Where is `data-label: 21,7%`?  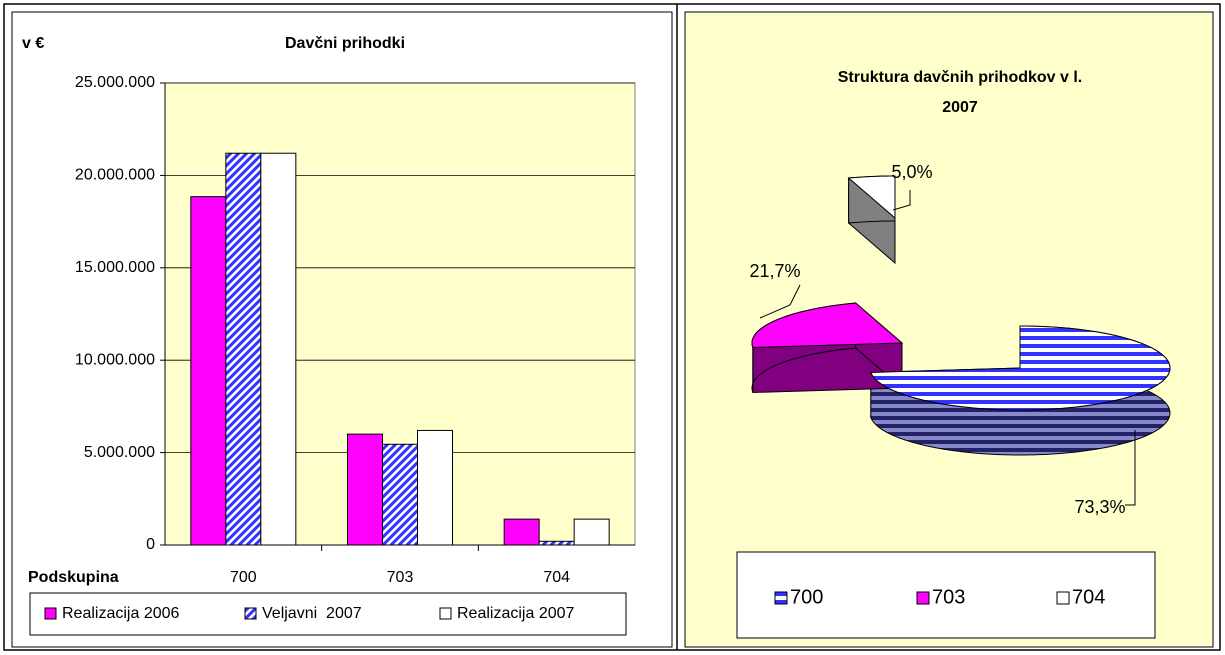
data-label: 21,7% is located at coordinates (774, 271).